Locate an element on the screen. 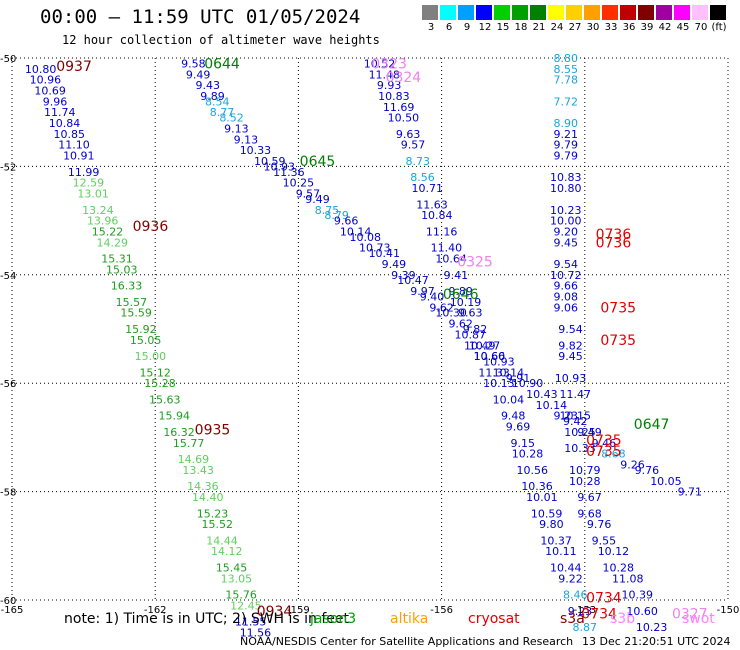 This screenshot has height=650, width=740. wave-height-label: 11.55 is located at coordinates (251, 622).